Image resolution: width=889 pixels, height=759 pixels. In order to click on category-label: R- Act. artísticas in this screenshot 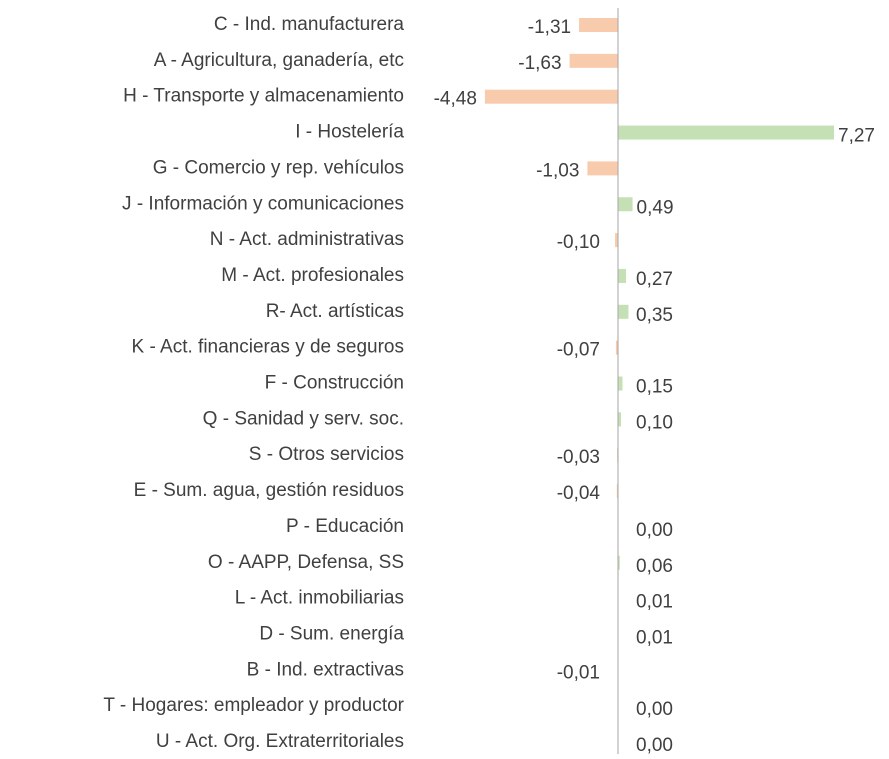, I will do `click(335, 311)`.